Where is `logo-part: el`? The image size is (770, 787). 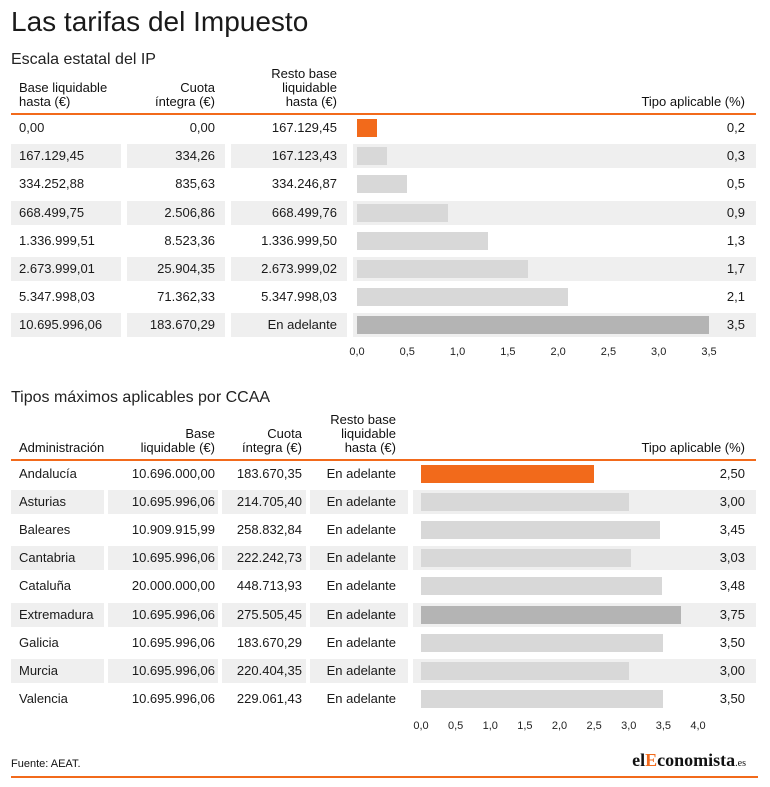 logo-part: el is located at coordinates (639, 760).